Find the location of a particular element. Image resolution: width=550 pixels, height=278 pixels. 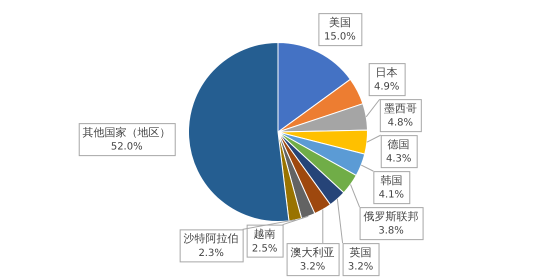

slice-label: 沙特阿拉伯 is located at coordinates (211, 239).